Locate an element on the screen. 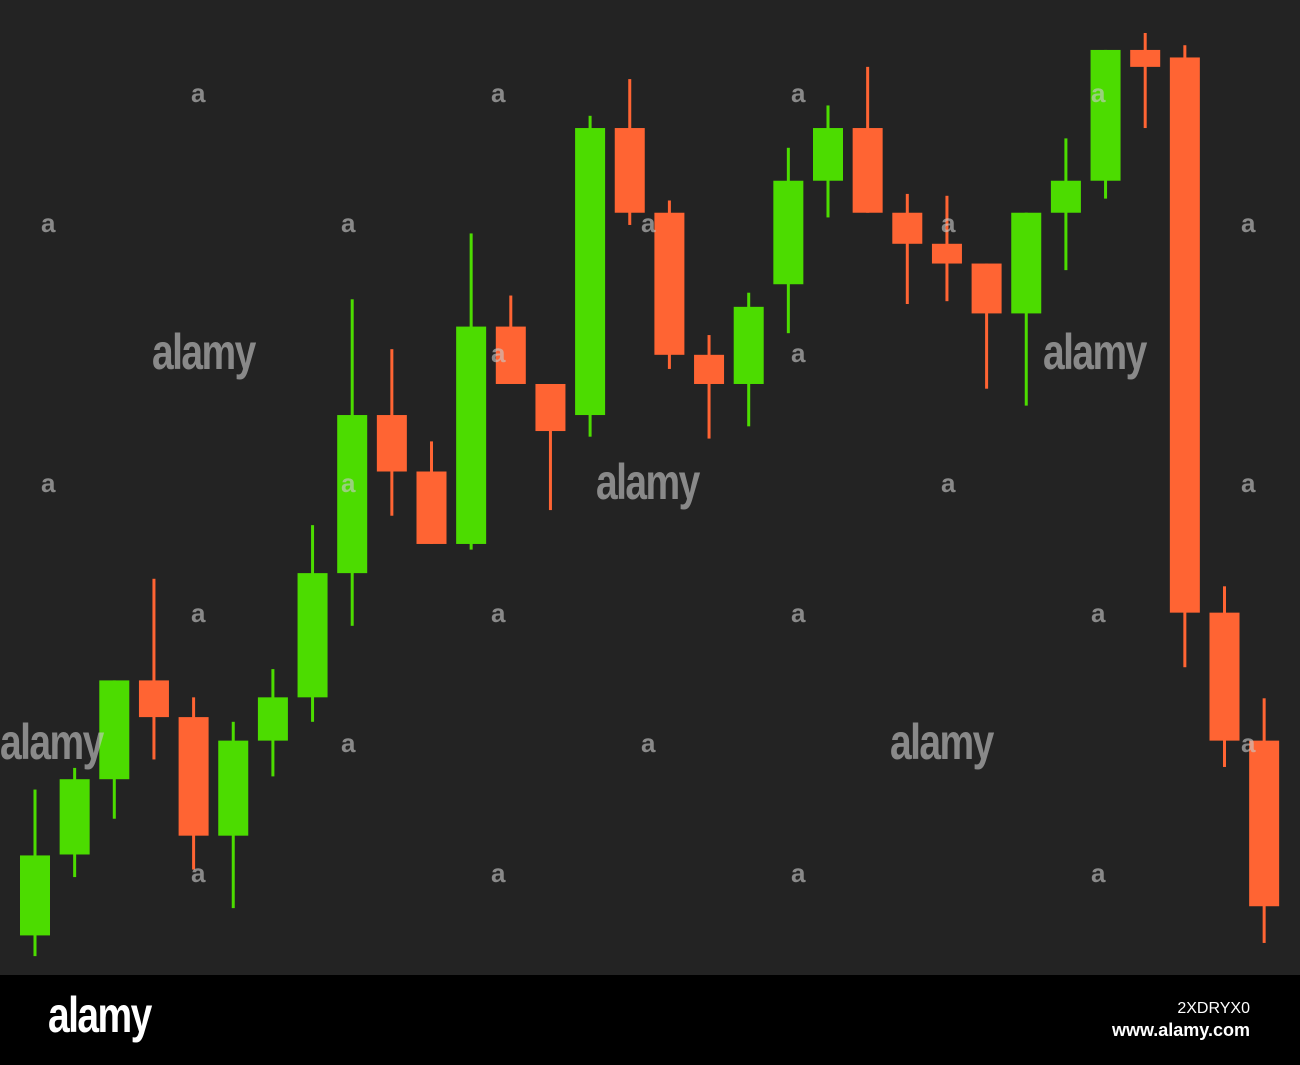 The width and height of the screenshot is (1300, 1065). footer-url: www.alamy.com is located at coordinates (1180, 1030).